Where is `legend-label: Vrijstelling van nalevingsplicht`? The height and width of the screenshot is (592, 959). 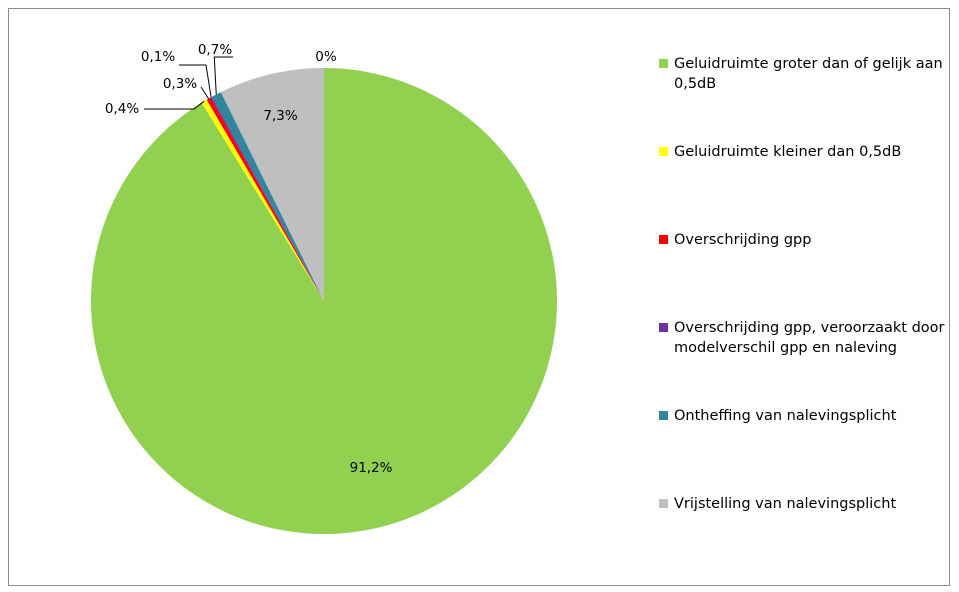 legend-label: Vrijstelling van nalevingsplicht is located at coordinates (785, 504).